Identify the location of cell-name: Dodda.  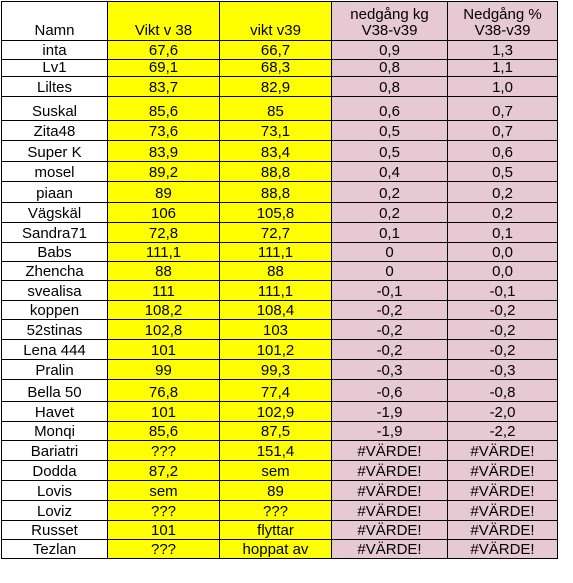
(54, 470).